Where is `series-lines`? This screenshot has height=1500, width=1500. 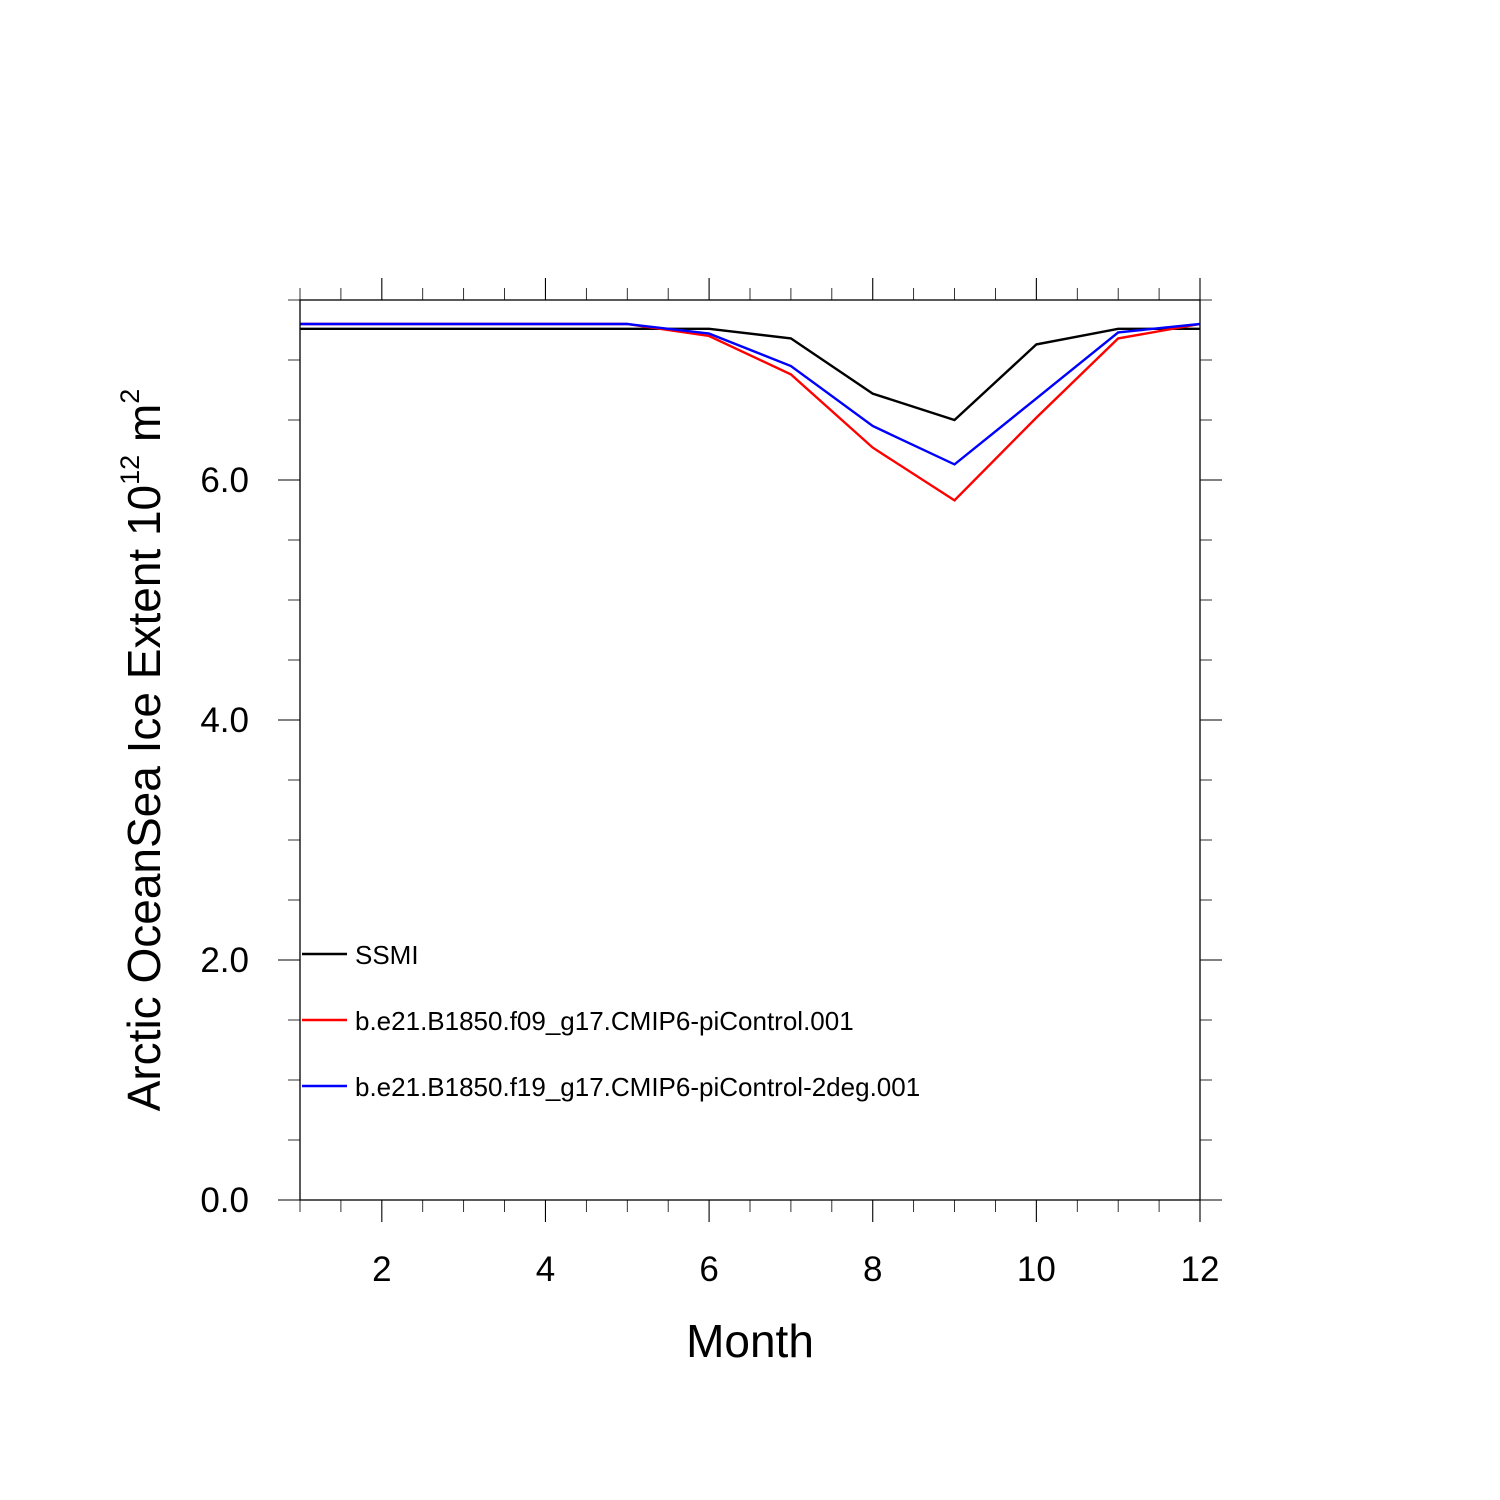
series-lines is located at coordinates (750, 412).